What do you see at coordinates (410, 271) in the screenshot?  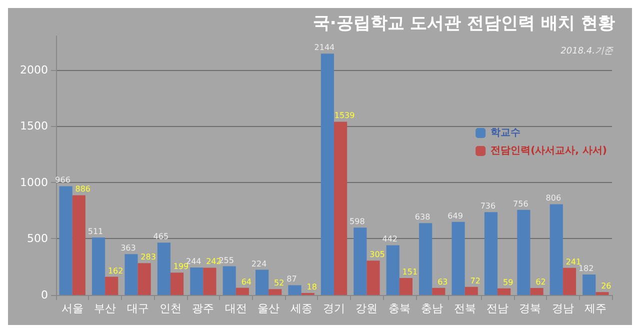 I see `data-label: 151` at bounding box center [410, 271].